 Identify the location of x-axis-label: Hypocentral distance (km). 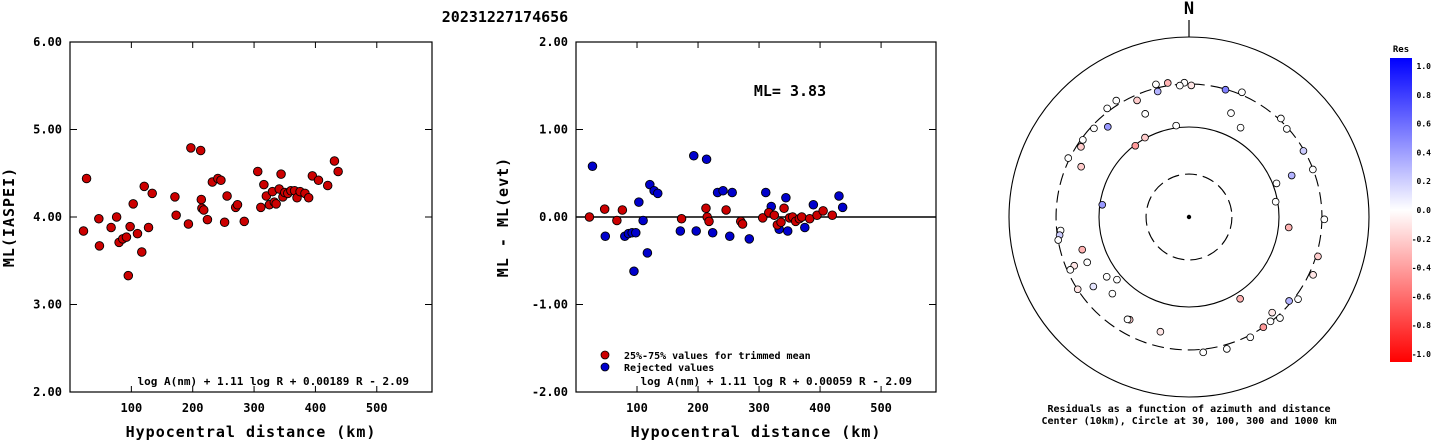
(756, 432).